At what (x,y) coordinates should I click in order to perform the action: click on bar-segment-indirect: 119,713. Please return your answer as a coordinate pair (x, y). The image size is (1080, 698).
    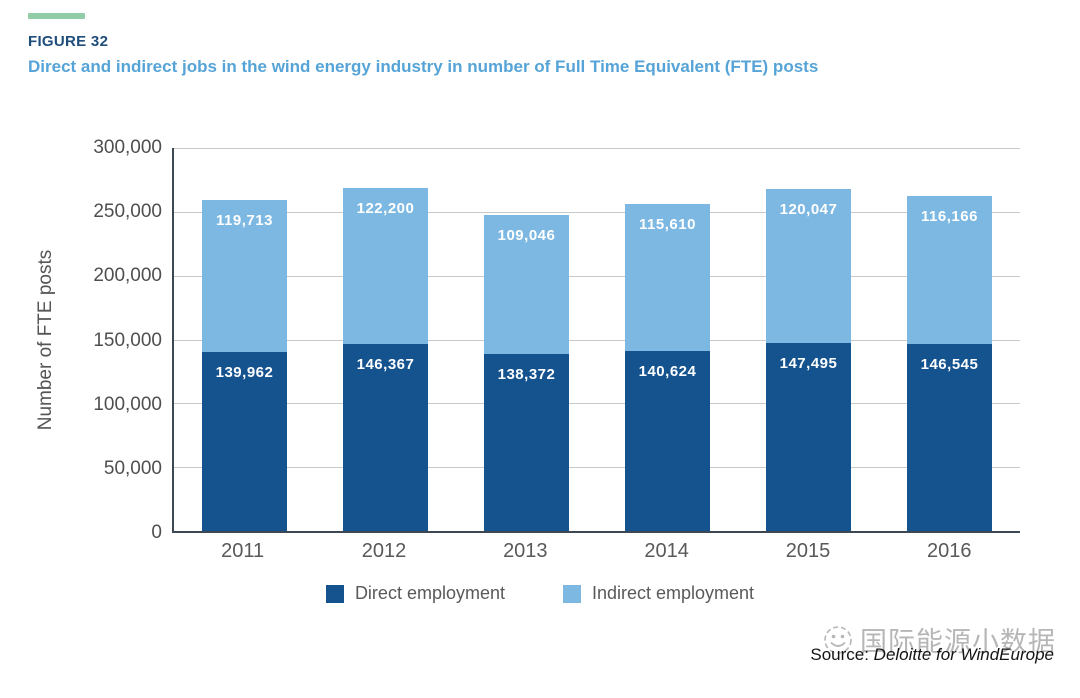
    Looking at the image, I should click on (244, 276).